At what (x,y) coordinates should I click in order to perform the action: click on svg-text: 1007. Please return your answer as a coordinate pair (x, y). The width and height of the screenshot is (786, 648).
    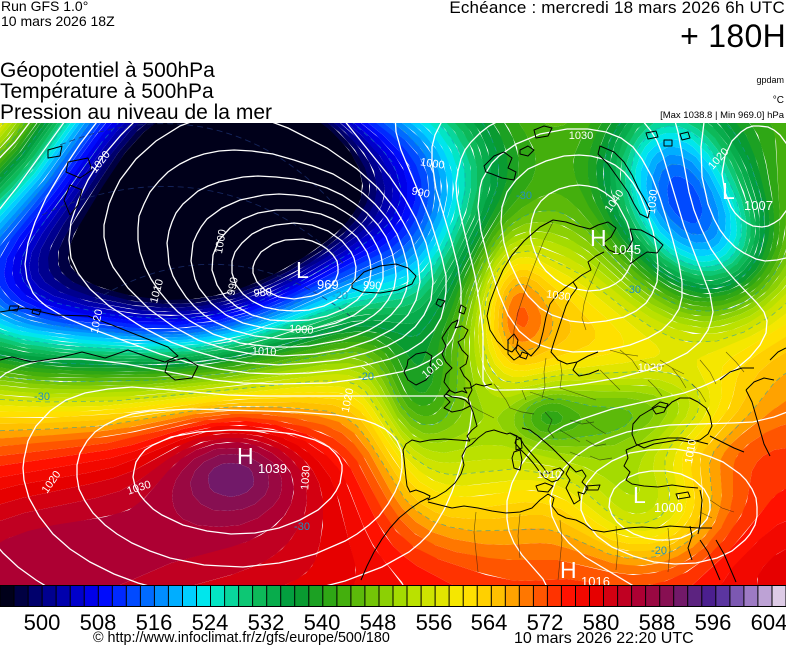
    Looking at the image, I should click on (758, 205).